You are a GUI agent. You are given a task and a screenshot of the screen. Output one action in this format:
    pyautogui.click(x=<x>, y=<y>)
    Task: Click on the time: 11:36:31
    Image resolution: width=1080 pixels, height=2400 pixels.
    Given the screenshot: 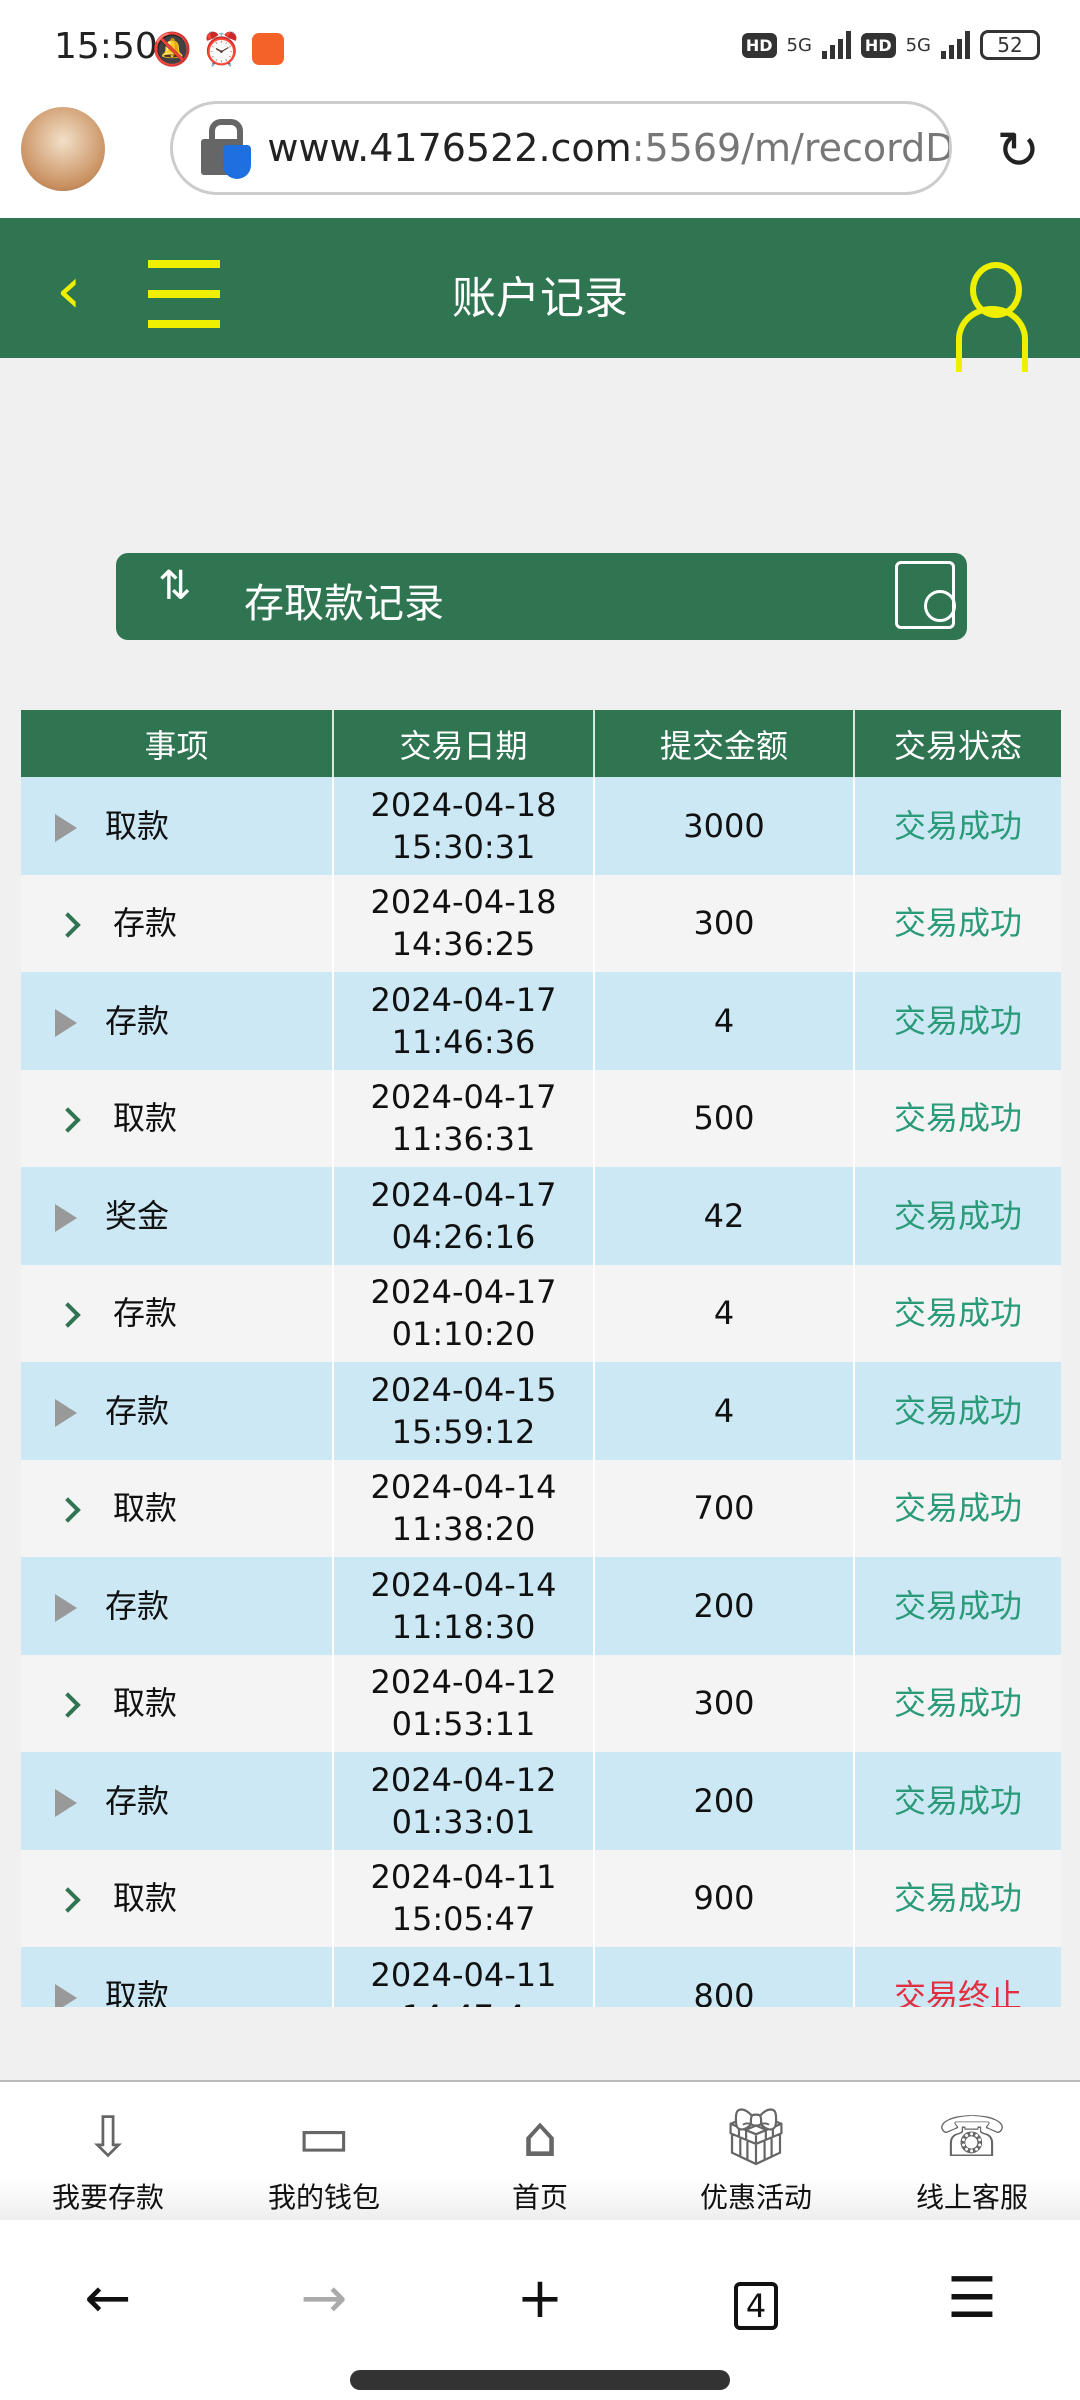 What is the action you would take?
    pyautogui.click(x=463, y=1139)
    